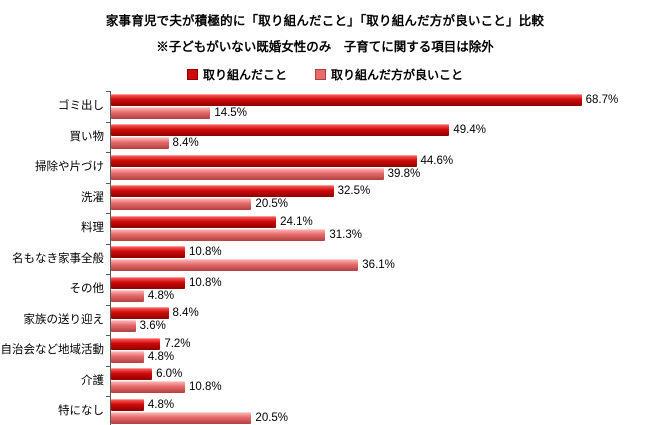 Image resolution: width=650 pixels, height=425 pixels. I want to click on category-label: 介護, so click(92, 380).